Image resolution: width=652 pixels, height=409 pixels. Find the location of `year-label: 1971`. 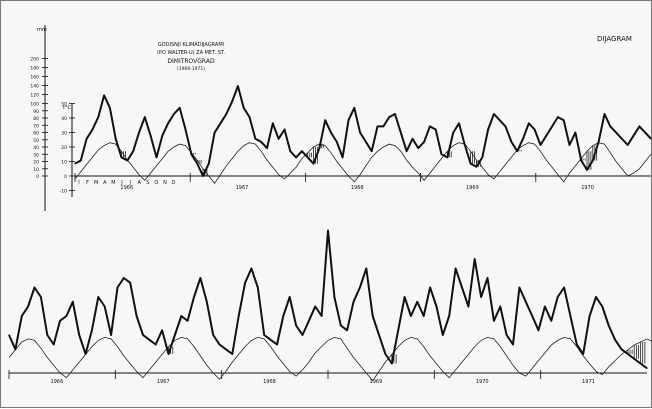

year-label: 1971 is located at coordinates (588, 382).